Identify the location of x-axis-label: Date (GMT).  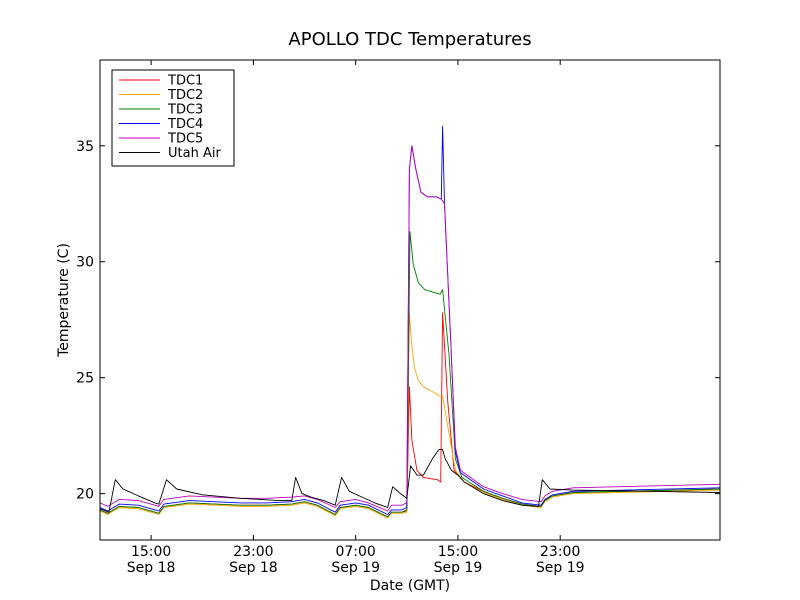
(410, 586).